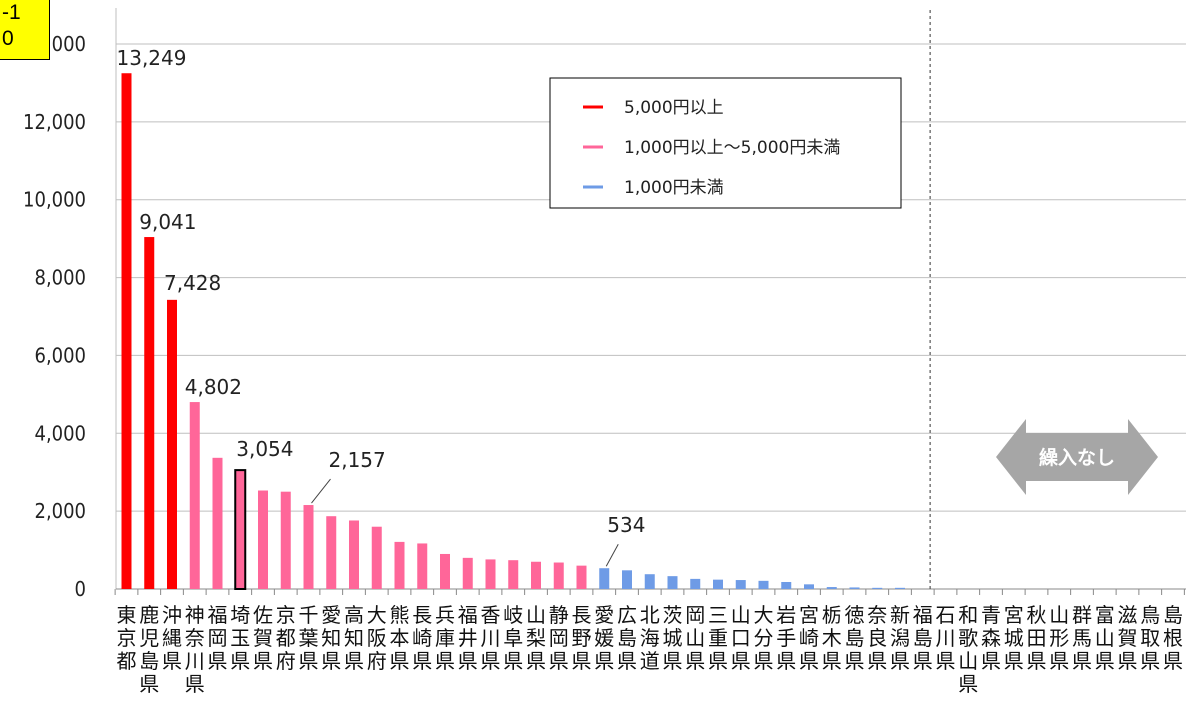  What do you see at coordinates (172, 638) in the screenshot?
I see `category-label-char: 縄` at bounding box center [172, 638].